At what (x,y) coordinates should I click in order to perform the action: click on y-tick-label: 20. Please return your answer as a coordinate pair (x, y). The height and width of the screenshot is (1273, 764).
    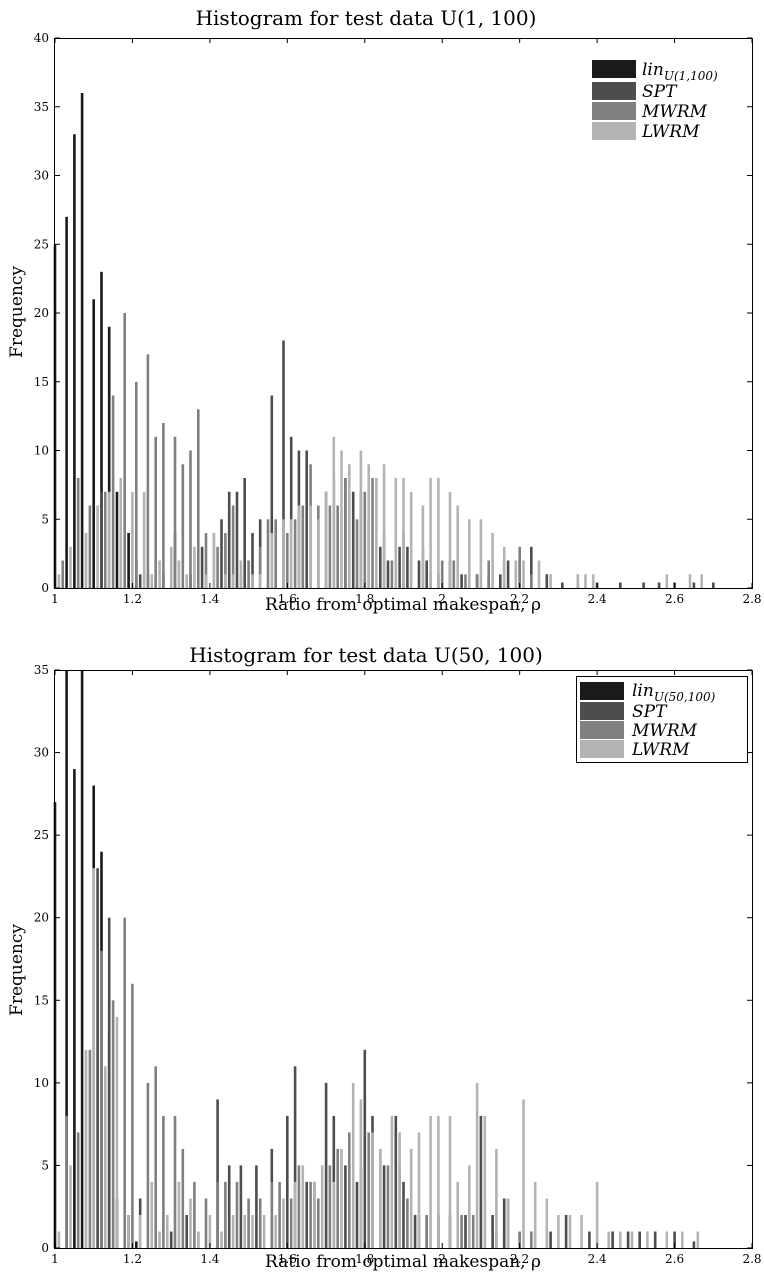
    Looking at the image, I should click on (41, 313).